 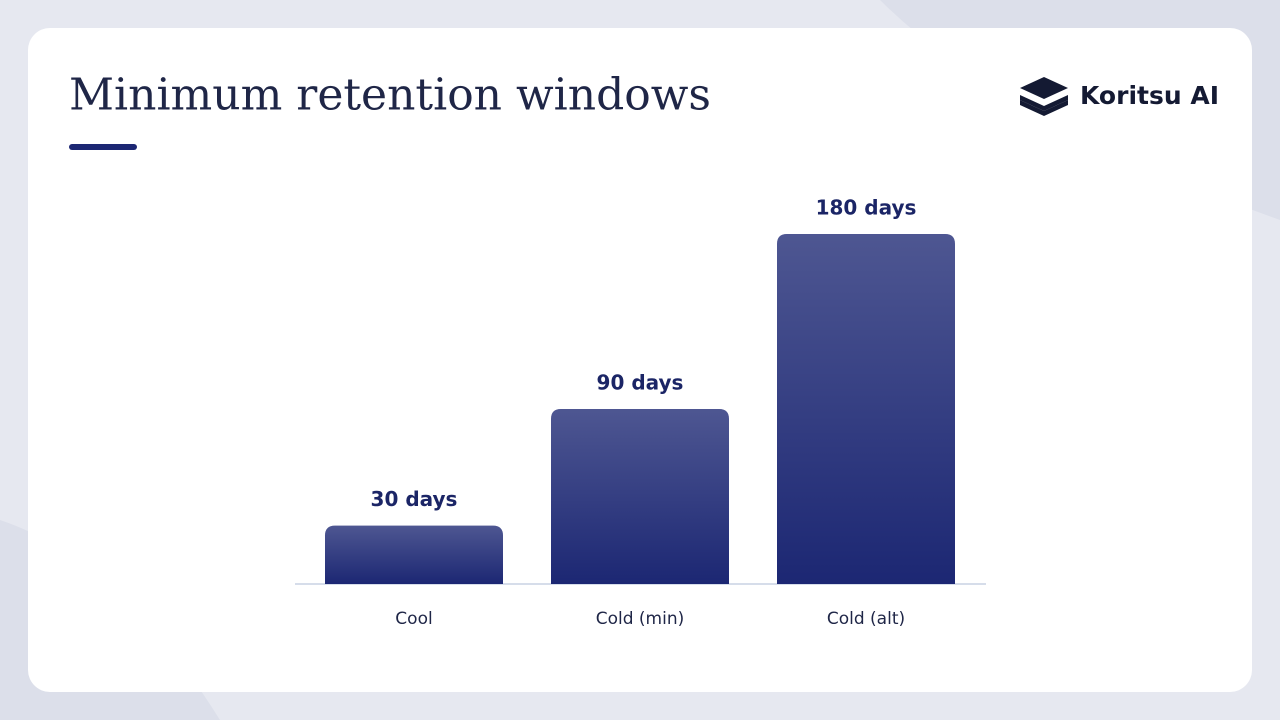 What do you see at coordinates (103, 147) in the screenshot?
I see `title-underline` at bounding box center [103, 147].